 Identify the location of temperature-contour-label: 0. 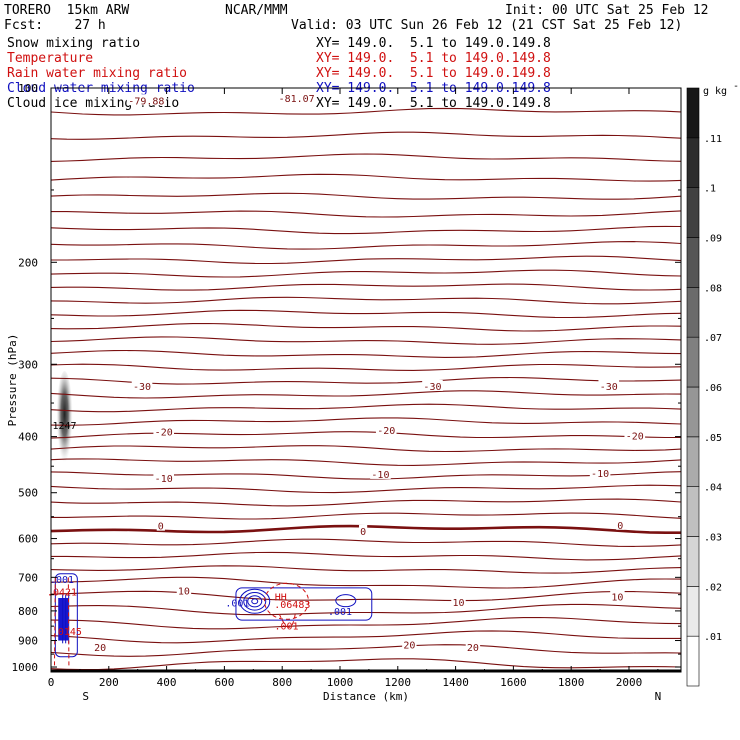
(620, 526).